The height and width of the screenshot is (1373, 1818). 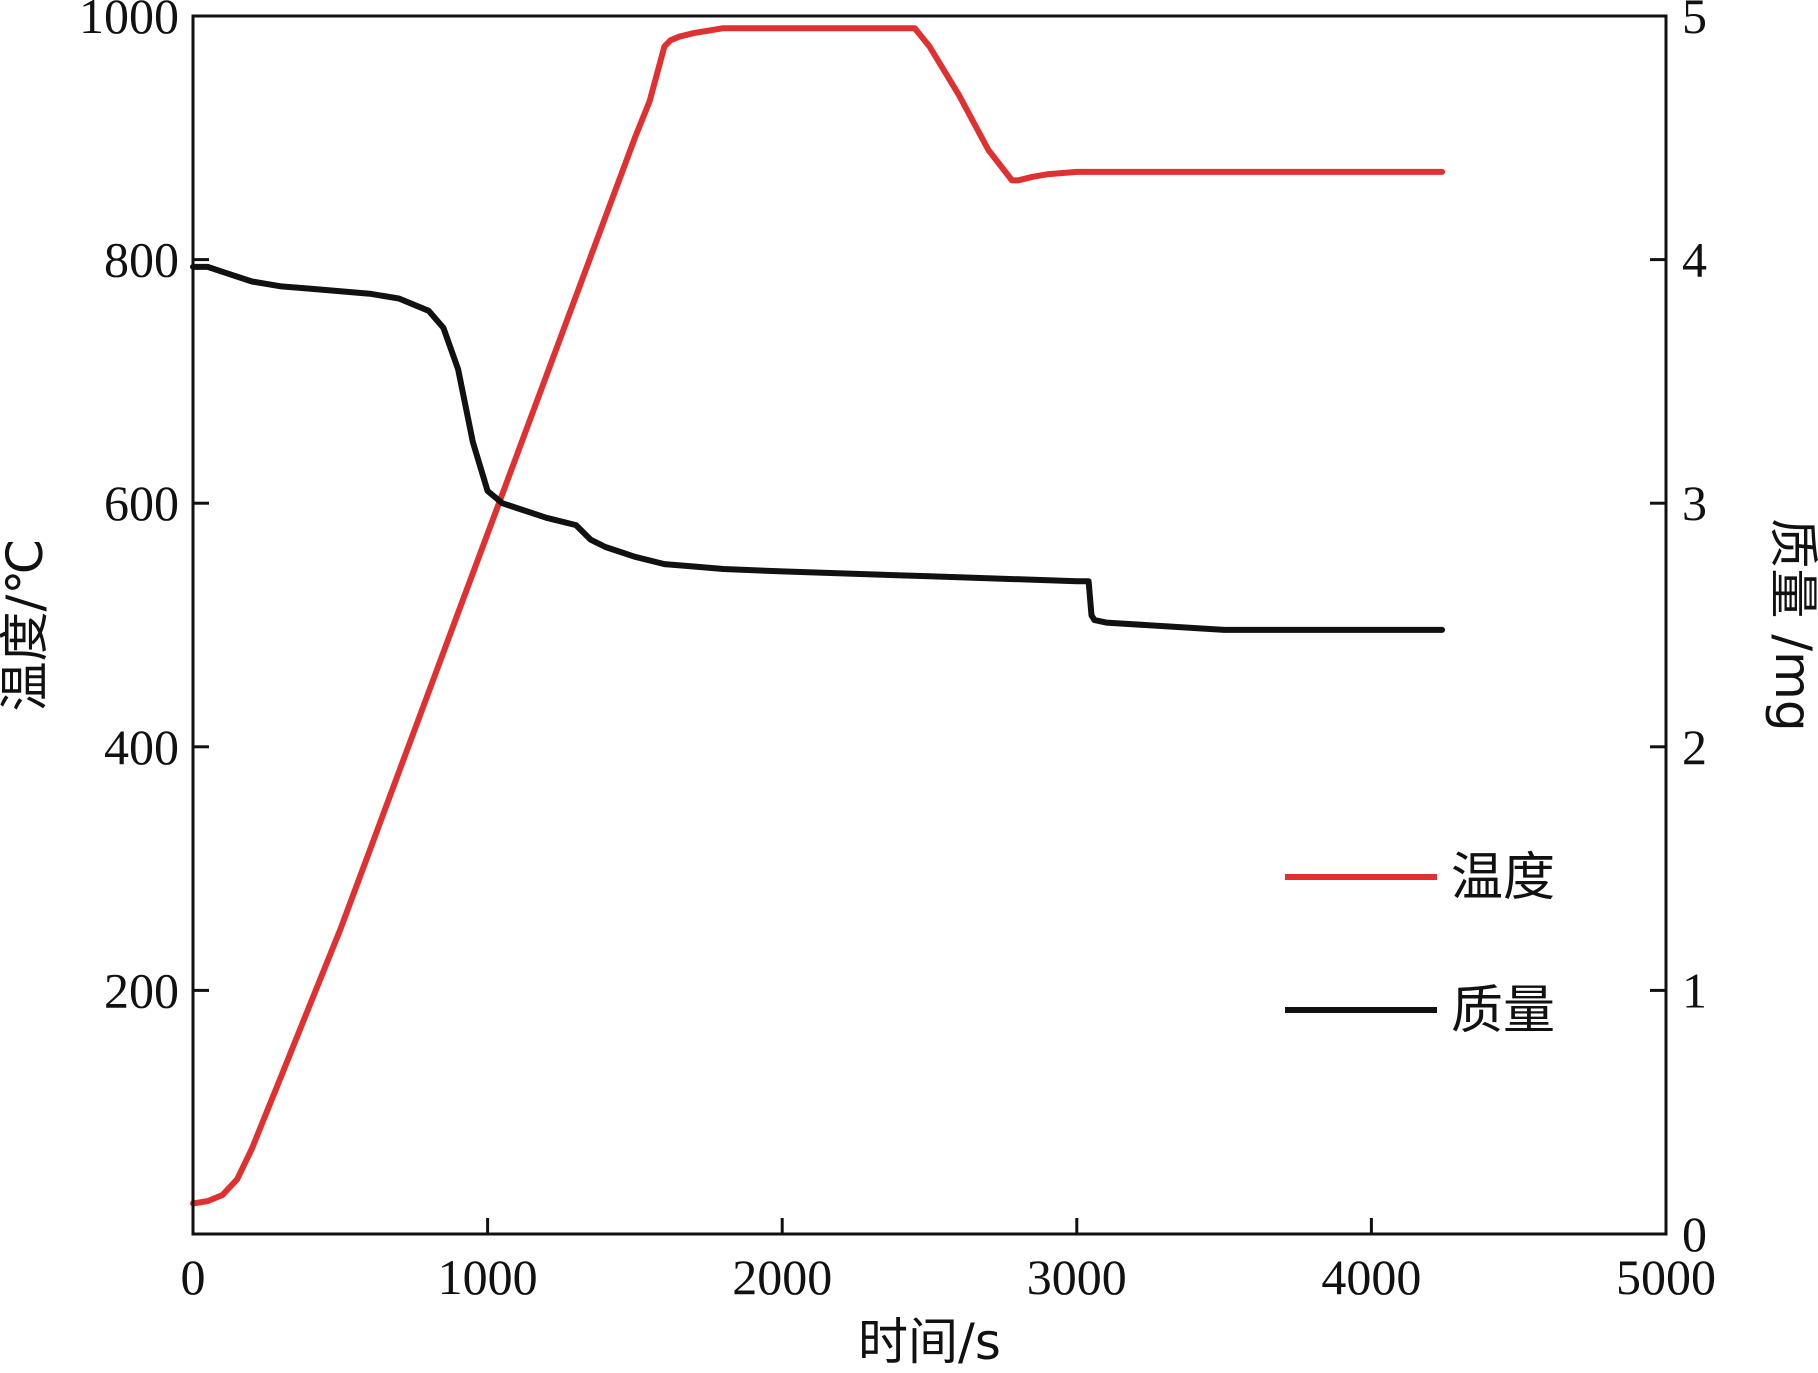 What do you see at coordinates (1694, 1234) in the screenshot?
I see `right-y-tick-label: 0` at bounding box center [1694, 1234].